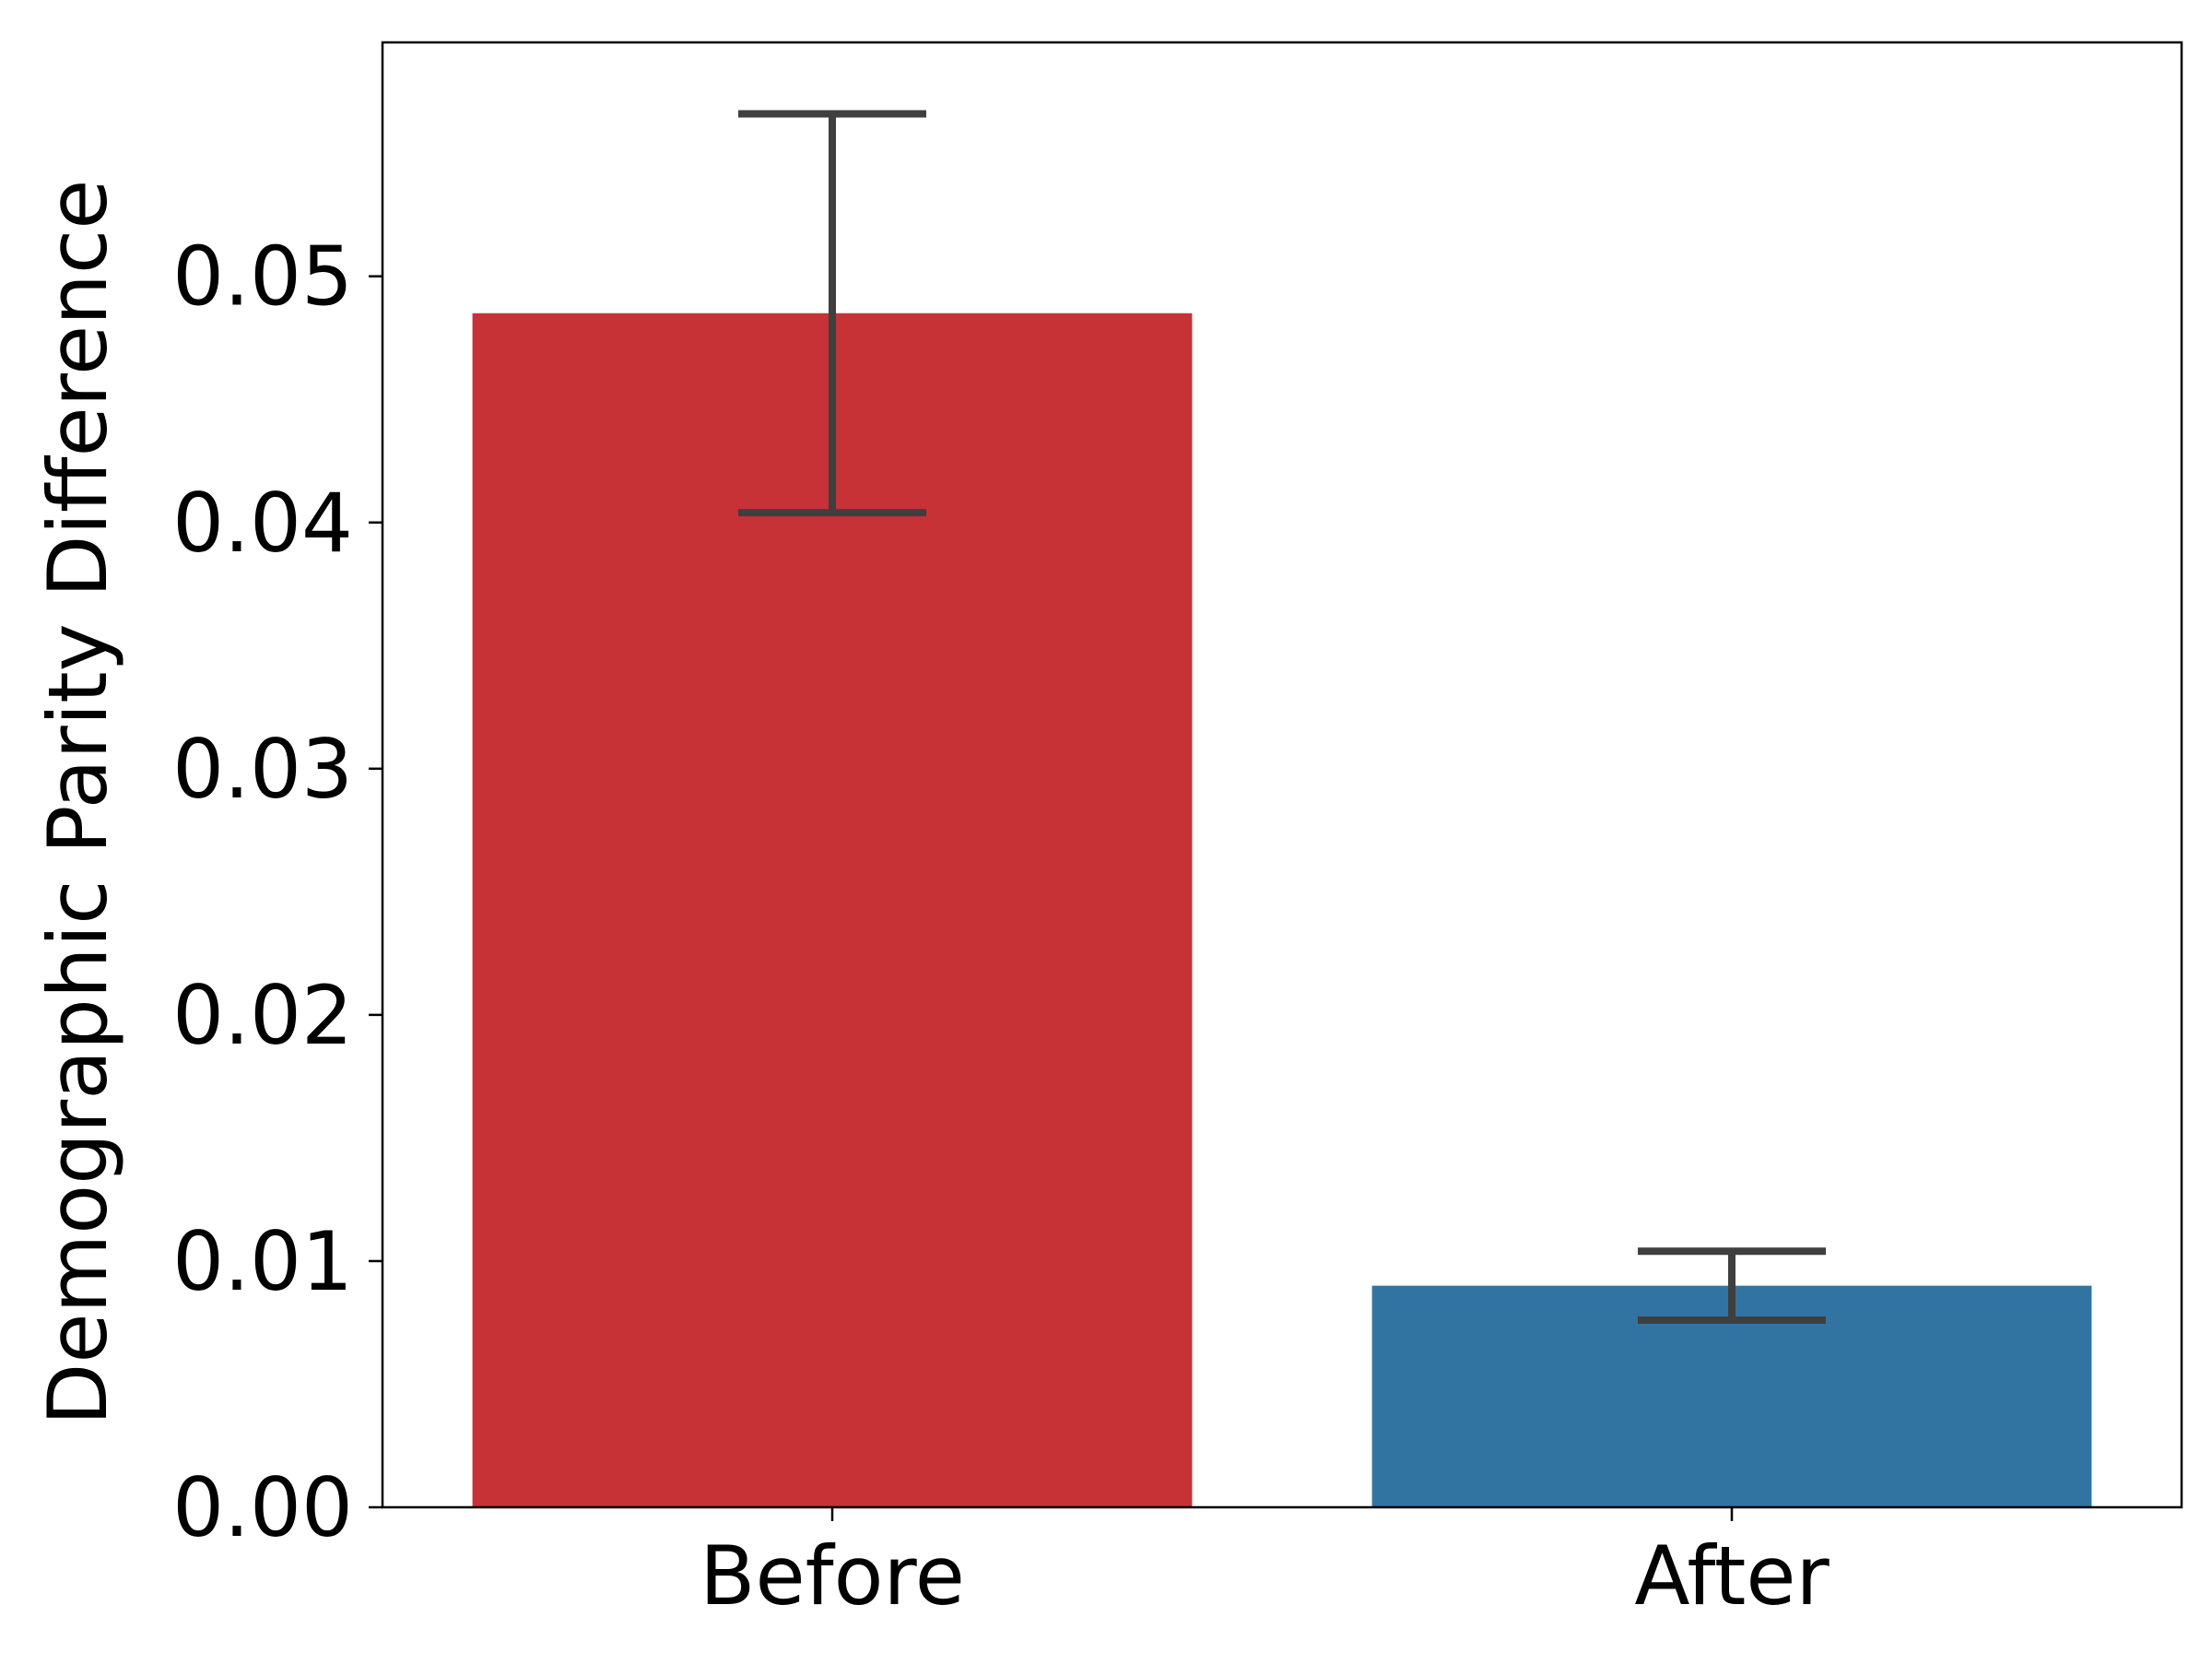 The height and width of the screenshot is (1664, 2212). I want to click on y-tick-label: 0.04, so click(262, 523).